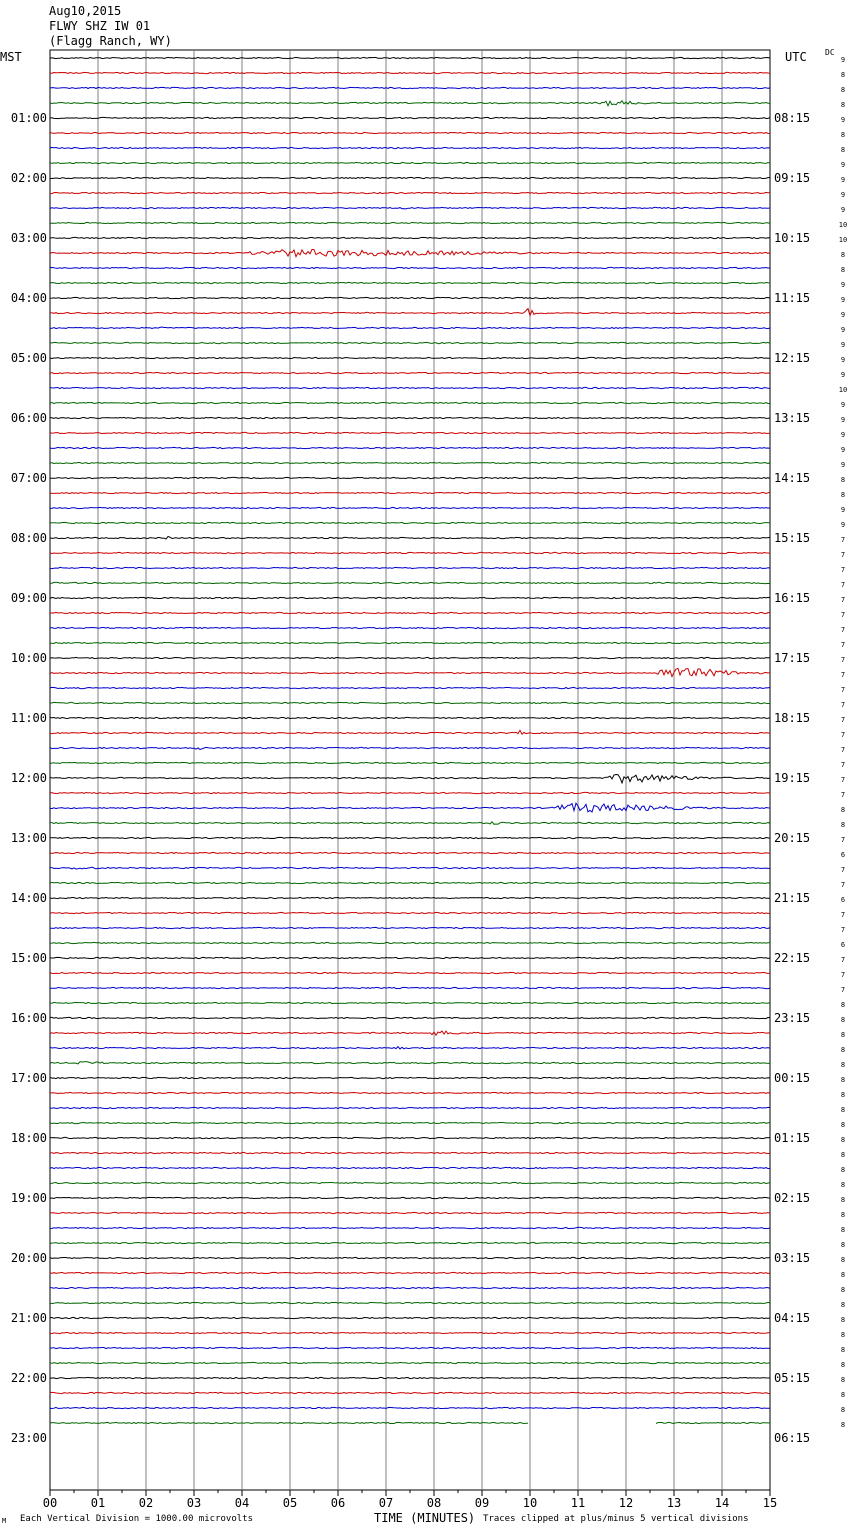  I want to click on x-tick-label: 12, so click(626, 1503).